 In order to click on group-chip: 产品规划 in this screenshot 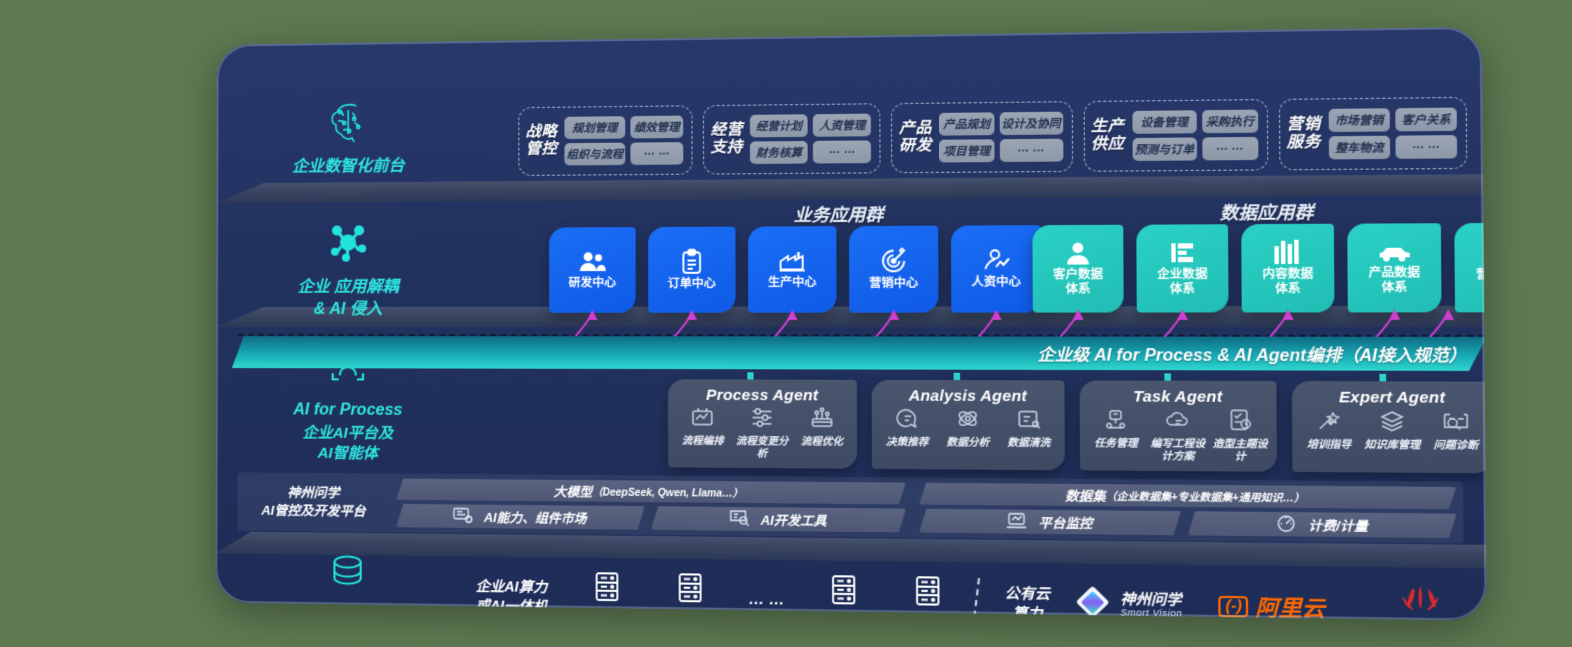, I will do `click(967, 124)`.